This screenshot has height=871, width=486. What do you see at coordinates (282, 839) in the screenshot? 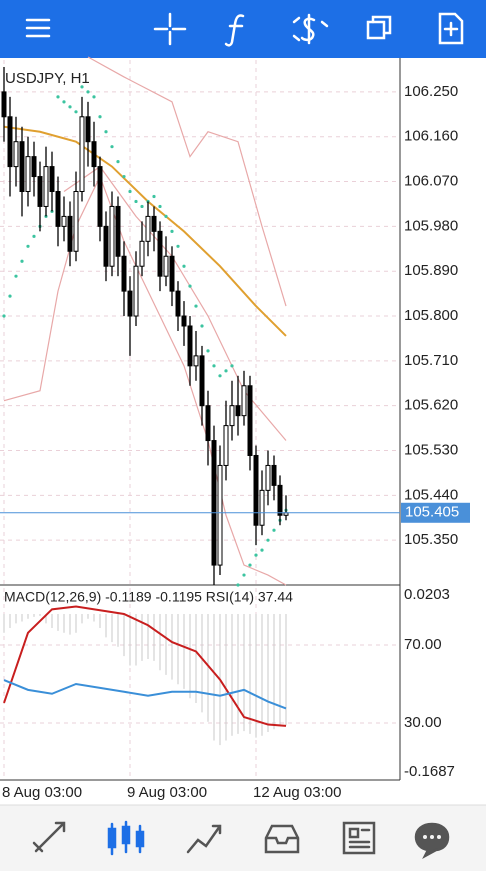
I see `history-tab` at bounding box center [282, 839].